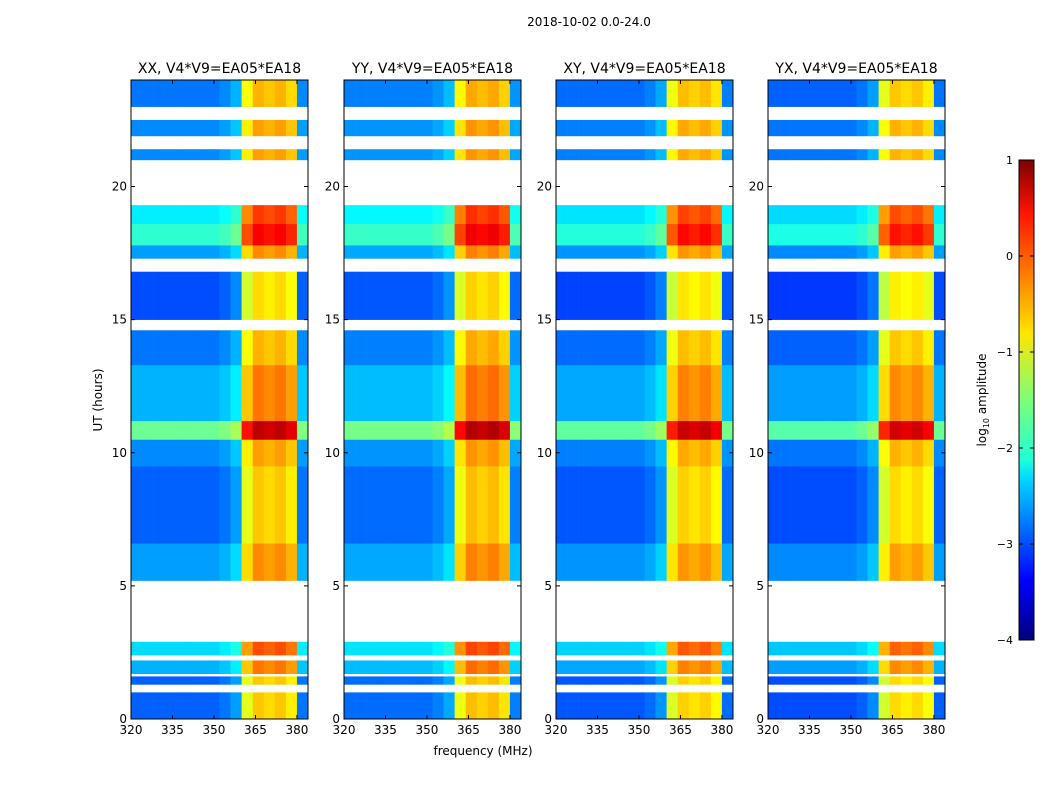 This screenshot has width=1050, height=804. What do you see at coordinates (1009, 160) in the screenshot?
I see `colorbar-tick-label: 1` at bounding box center [1009, 160].